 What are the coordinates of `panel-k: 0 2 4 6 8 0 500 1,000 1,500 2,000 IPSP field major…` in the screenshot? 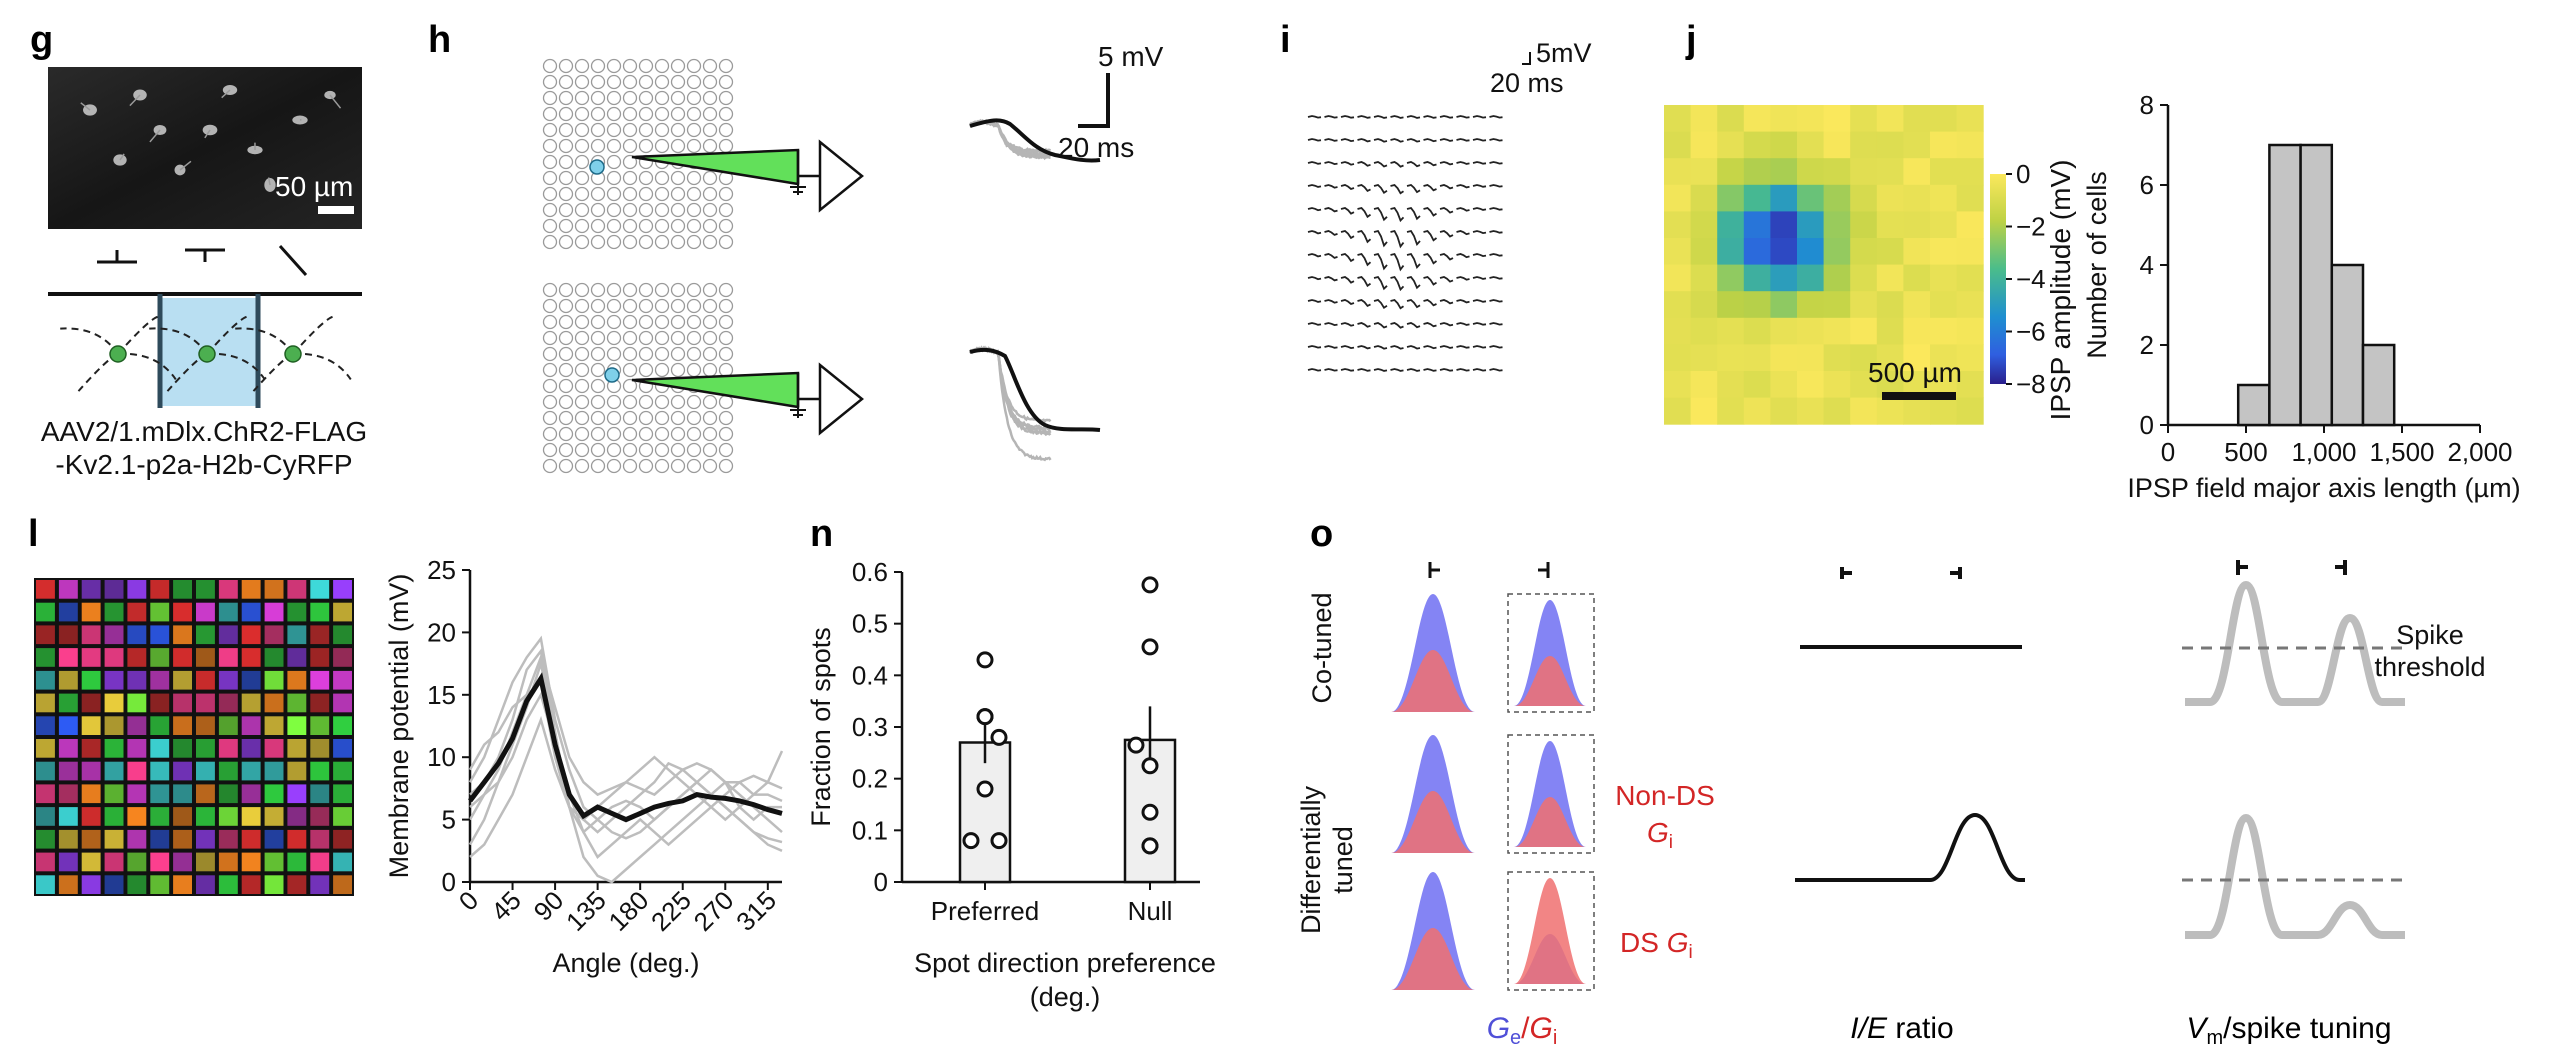 It's located at (2301, 296).